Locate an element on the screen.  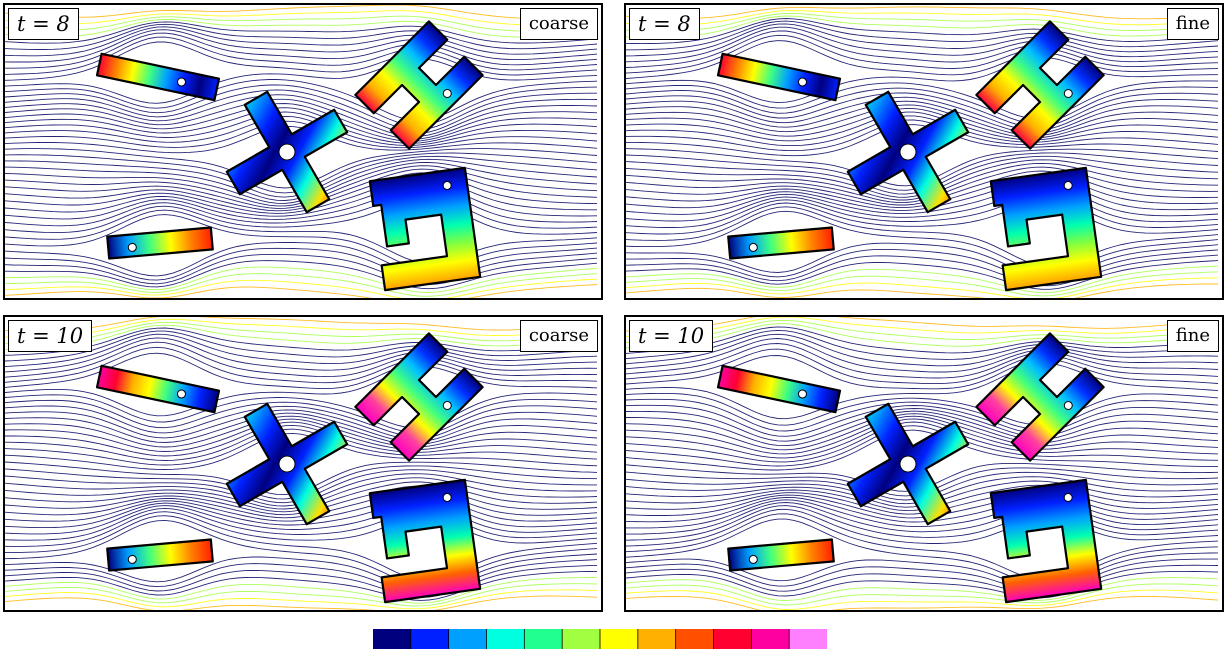
body-small-bar is located at coordinates (781, 243).